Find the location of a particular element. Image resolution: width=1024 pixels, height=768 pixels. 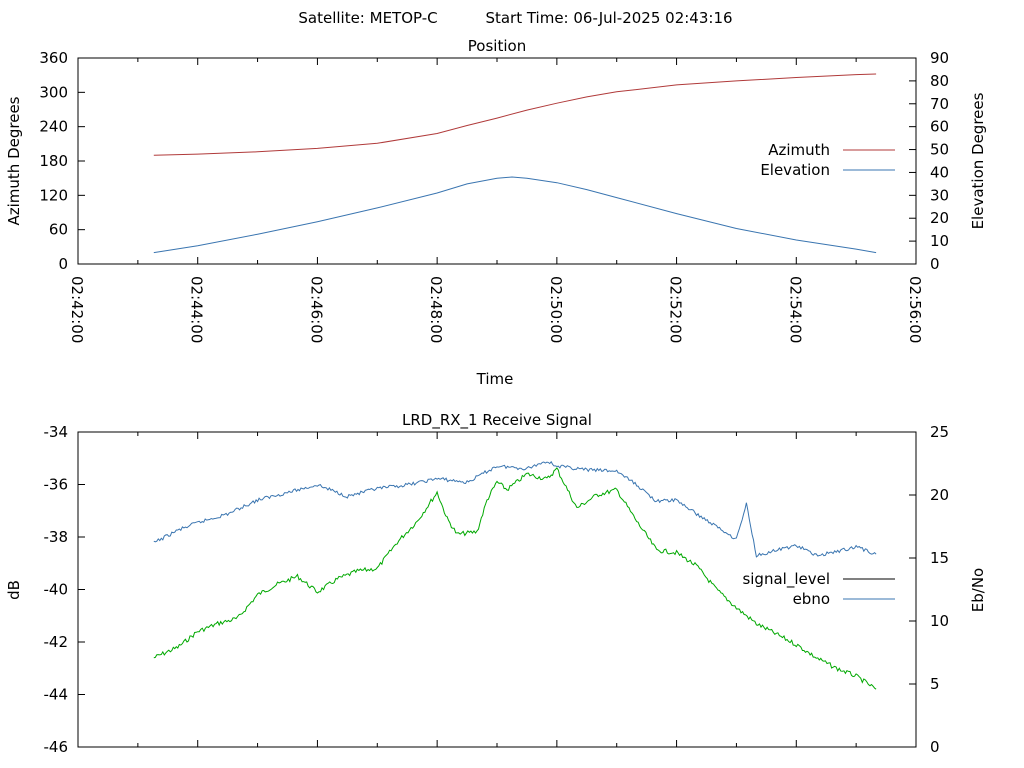

y2-tick-label: 30 is located at coordinates (939, 195).